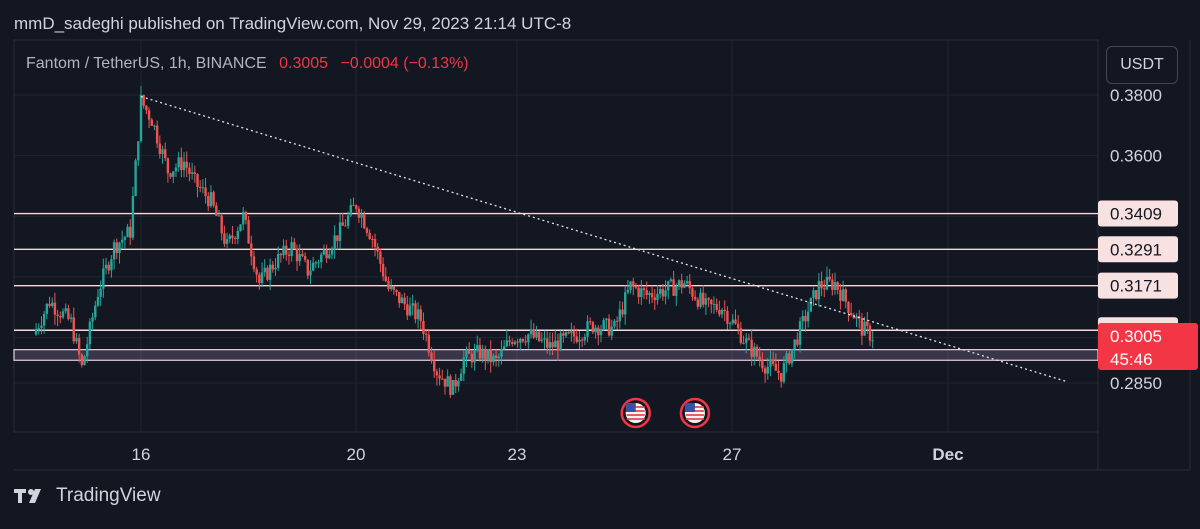 The height and width of the screenshot is (529, 1200). What do you see at coordinates (689, 407) in the screenshot?
I see `us-flag-part` at bounding box center [689, 407].